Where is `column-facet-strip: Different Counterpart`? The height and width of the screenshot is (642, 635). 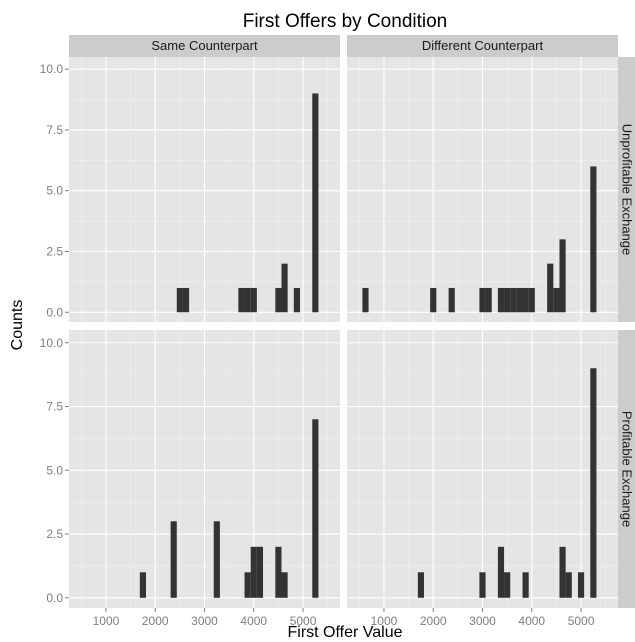
column-facet-strip: Different Counterpart is located at coordinates (482, 46).